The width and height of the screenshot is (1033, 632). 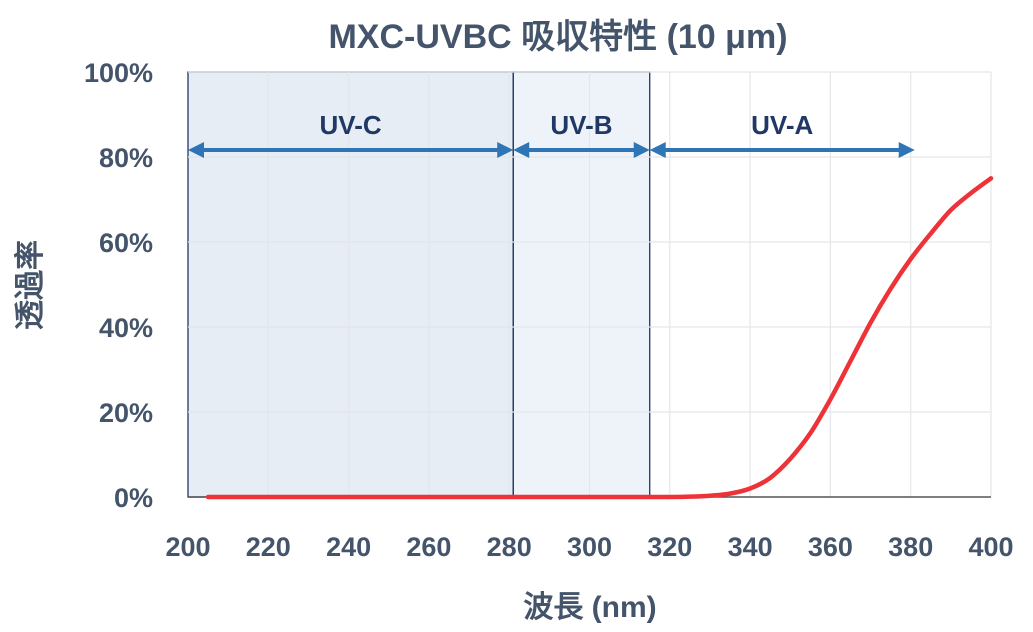 What do you see at coordinates (268, 547) in the screenshot?
I see `x-tick-label: 220` at bounding box center [268, 547].